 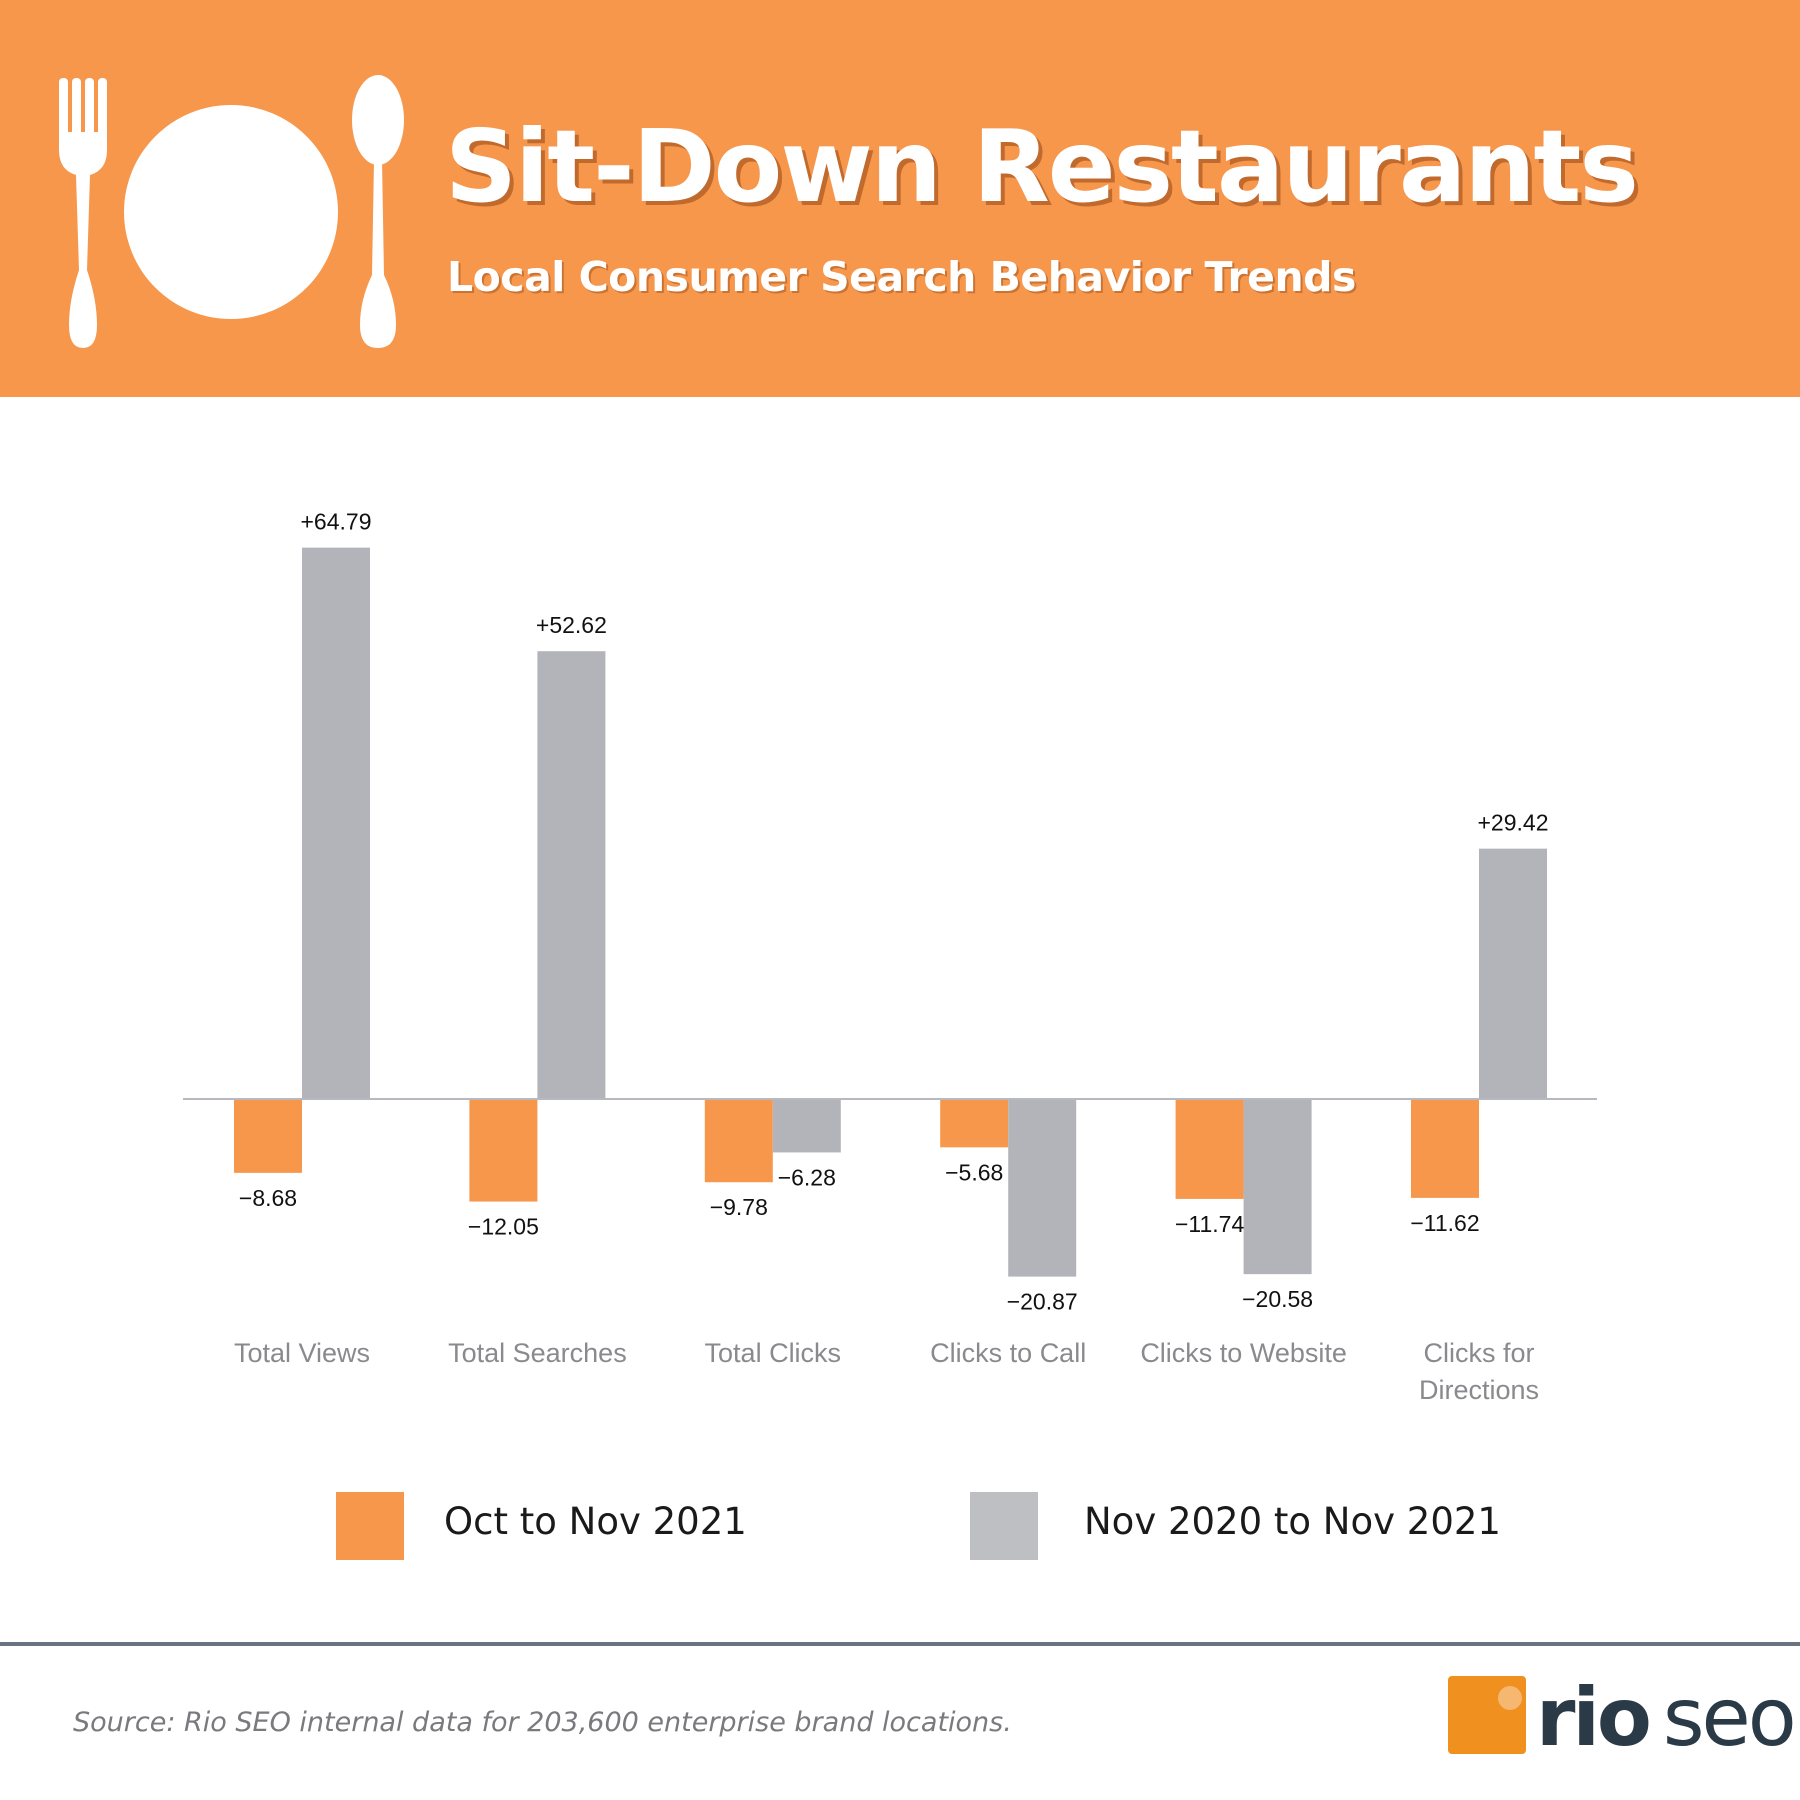 What do you see at coordinates (595, 1521) in the screenshot?
I see `legend-label-oct-nov-2021: Oct to Nov 2021` at bounding box center [595, 1521].